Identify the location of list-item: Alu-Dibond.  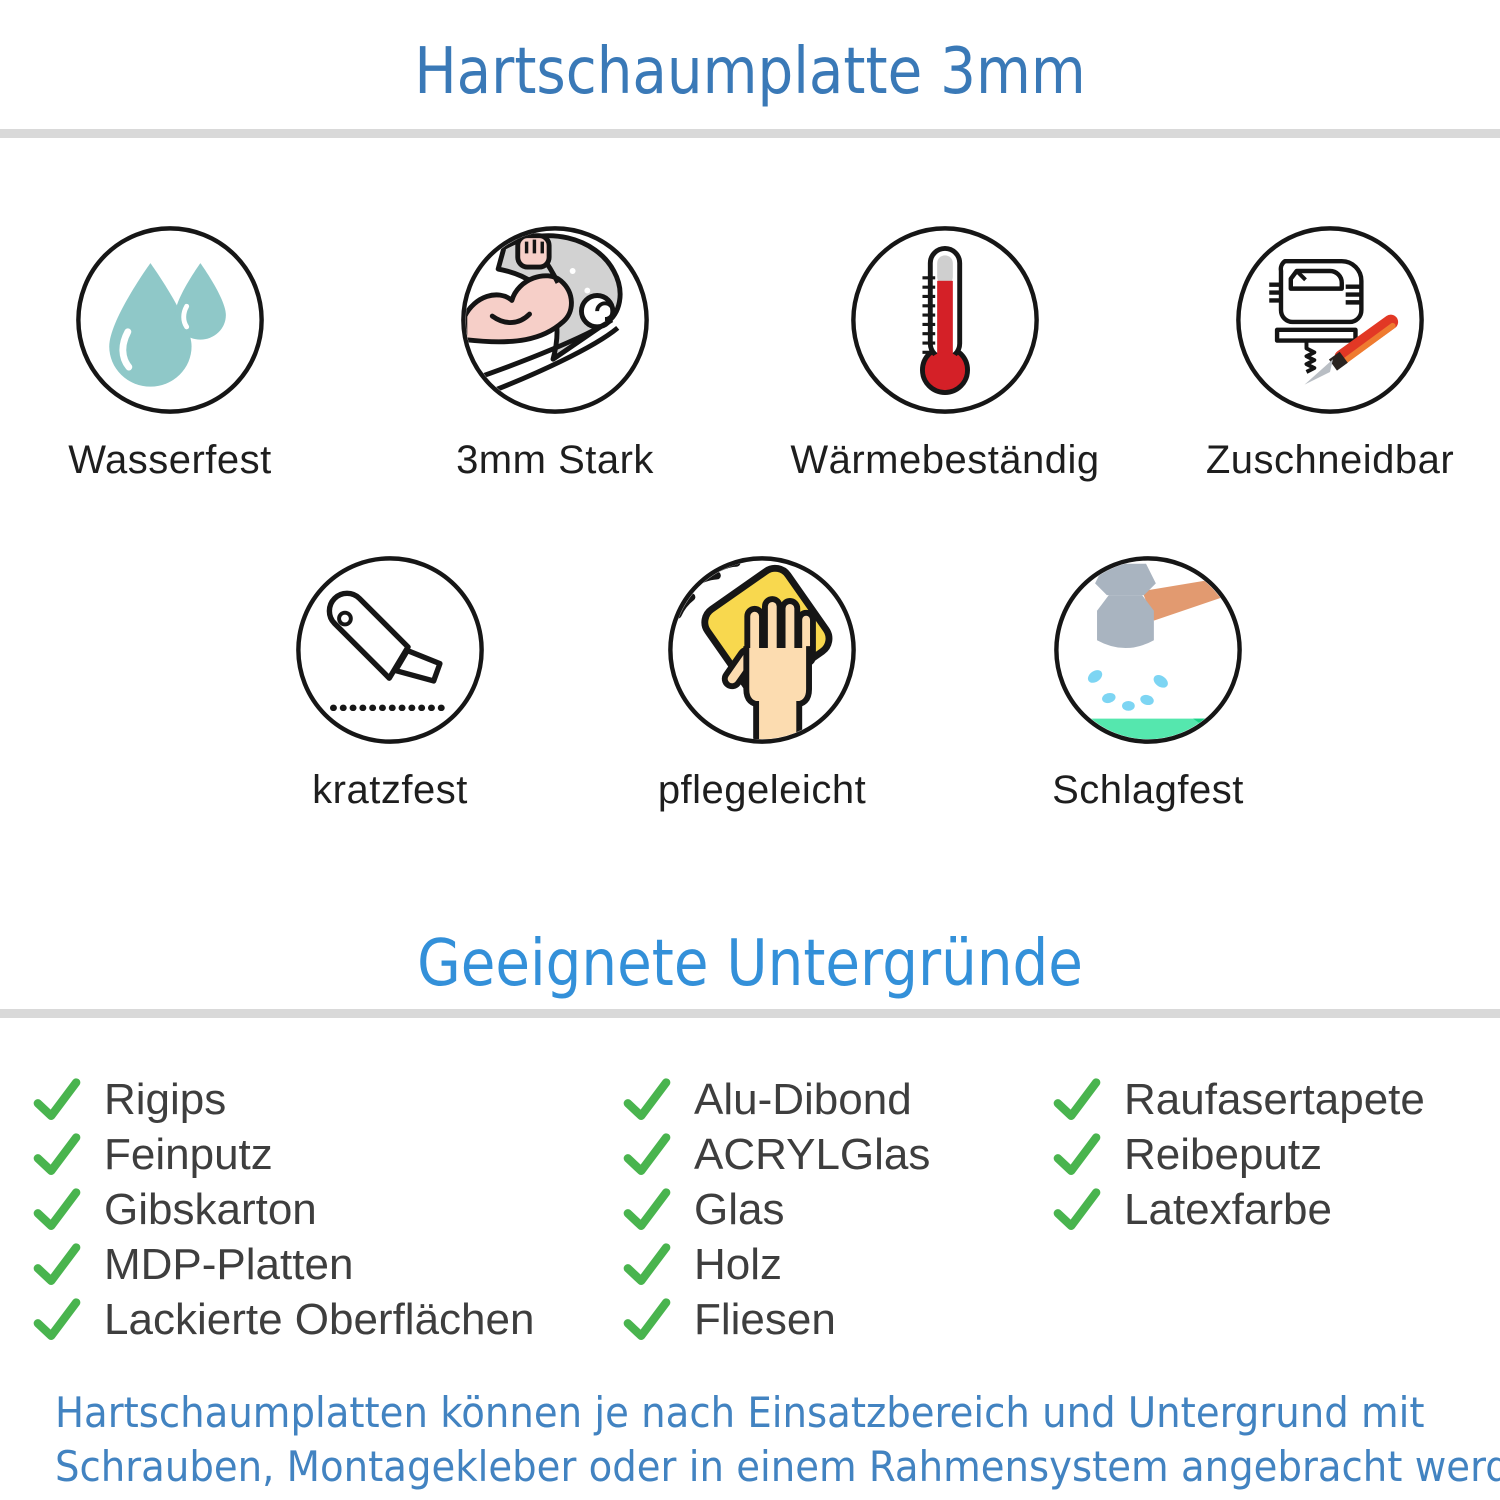
(776, 1099).